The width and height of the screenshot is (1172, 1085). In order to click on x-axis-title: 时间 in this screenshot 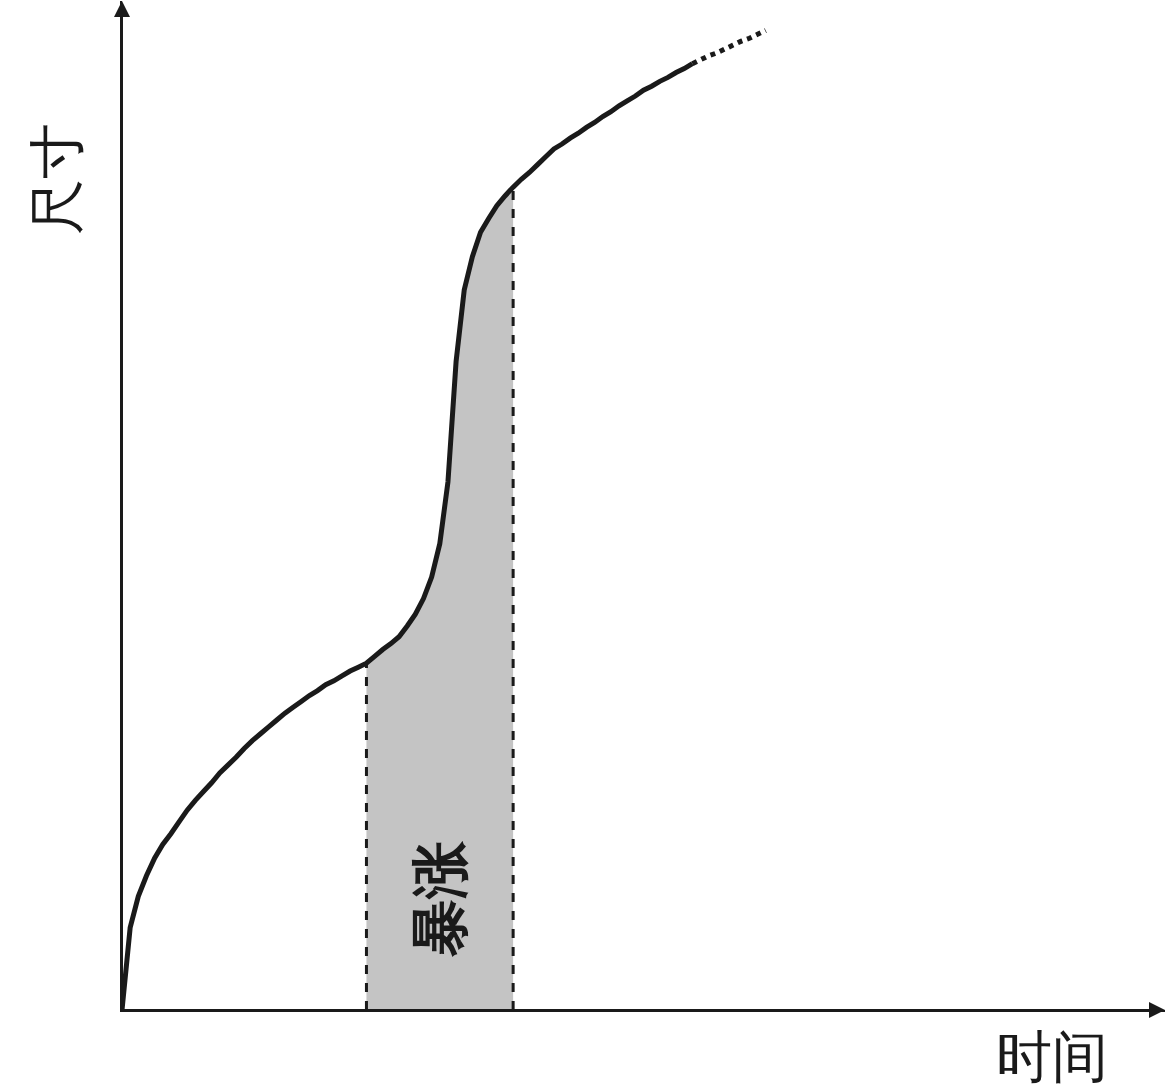, I will do `click(1052, 1054)`.